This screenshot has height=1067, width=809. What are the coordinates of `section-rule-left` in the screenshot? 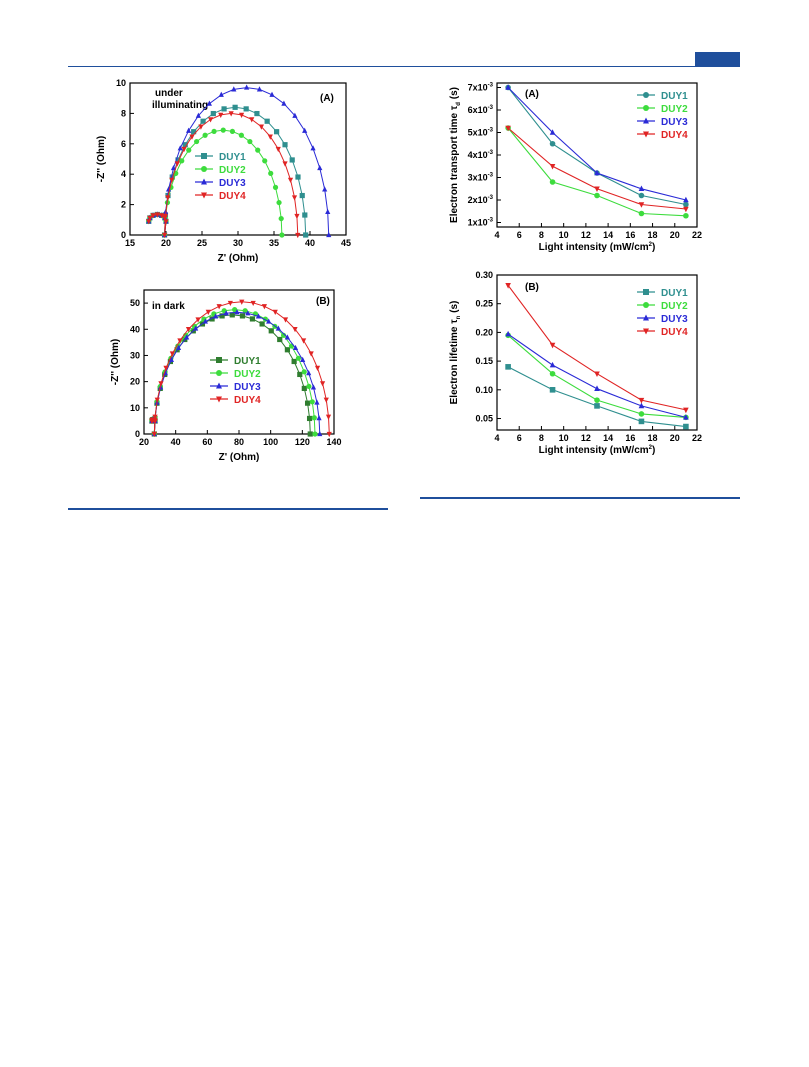 It's located at (228, 509).